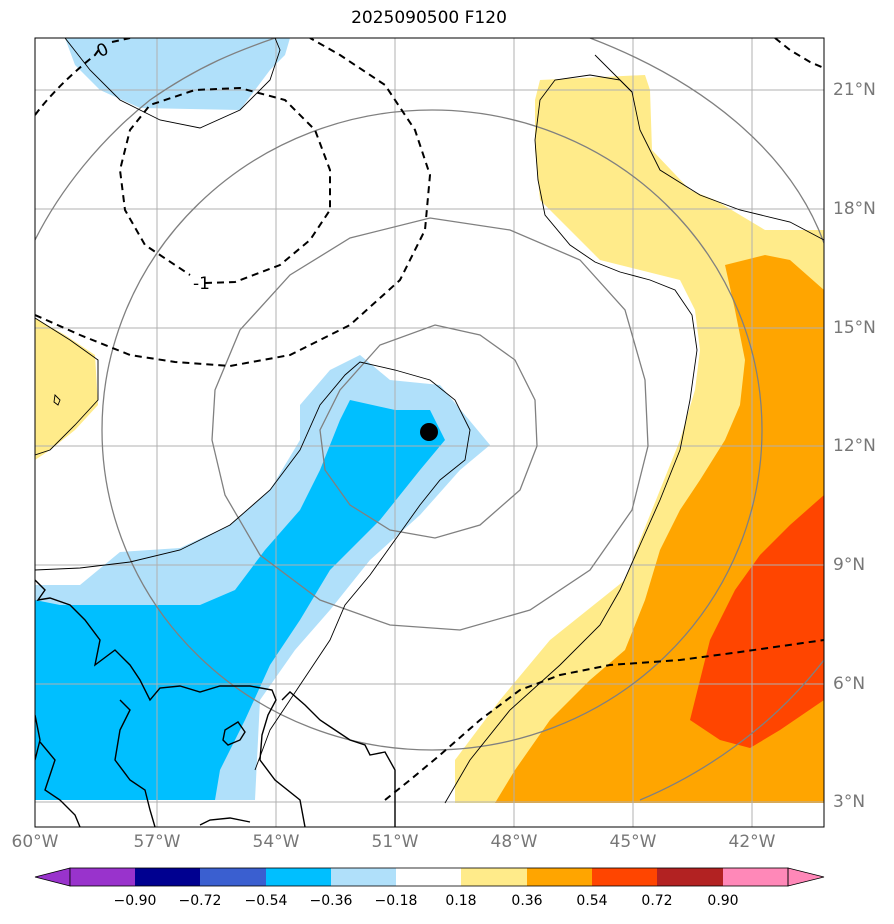  I want to click on colorbar-tick: −0.90, so click(135, 901).